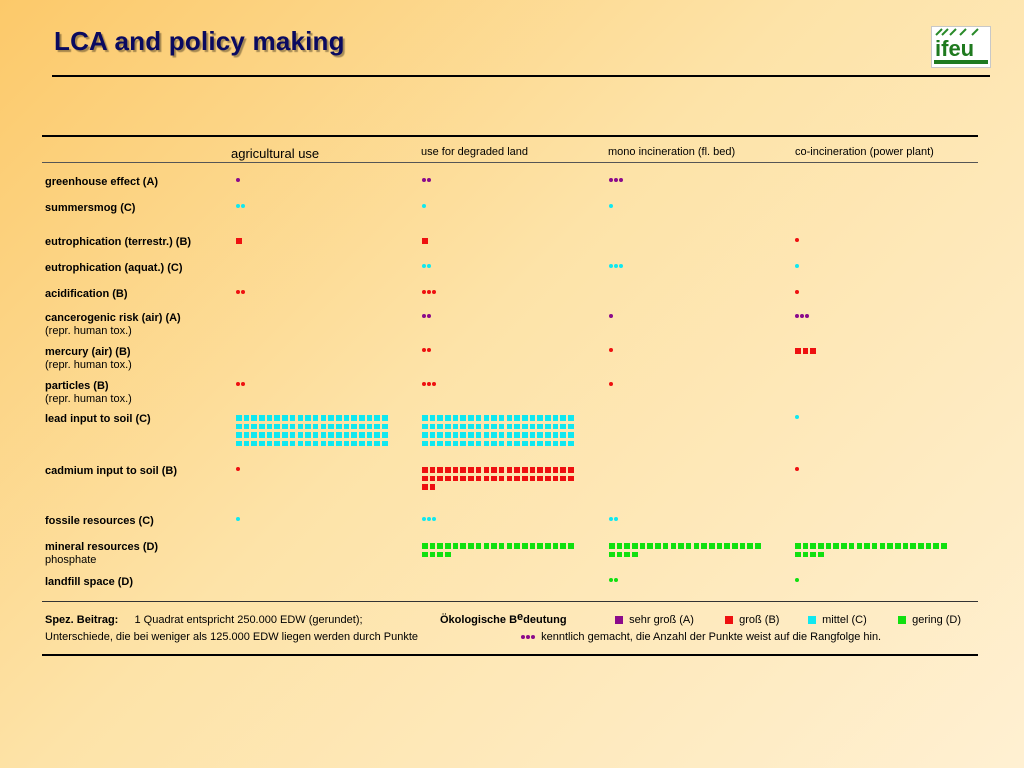 The width and height of the screenshot is (1024, 768). I want to click on legend-green-square, so click(902, 620).